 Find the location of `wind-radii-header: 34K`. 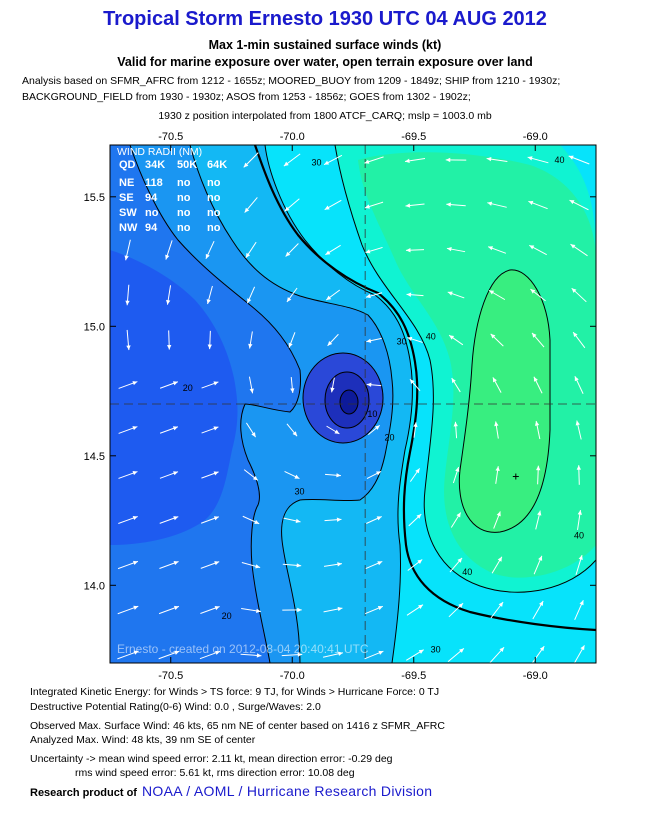

wind-radii-header: 34K is located at coordinates (155, 165).